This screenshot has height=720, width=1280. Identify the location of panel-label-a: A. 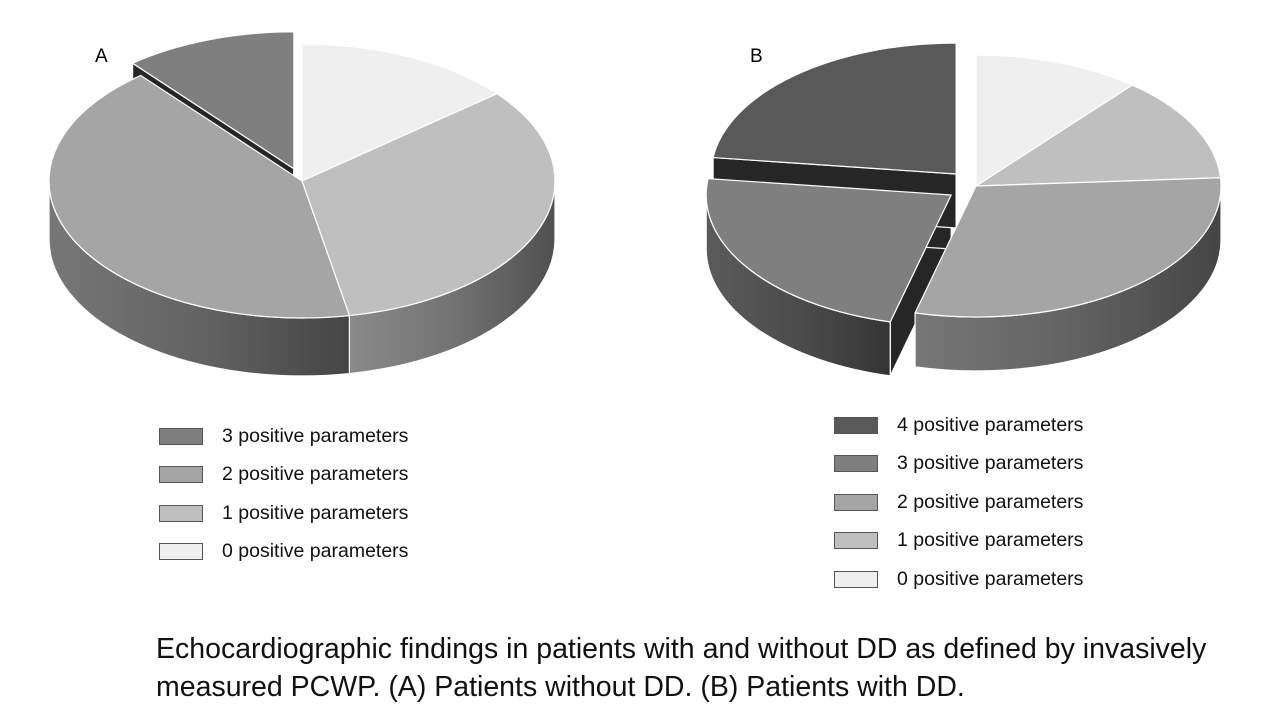
(101, 56).